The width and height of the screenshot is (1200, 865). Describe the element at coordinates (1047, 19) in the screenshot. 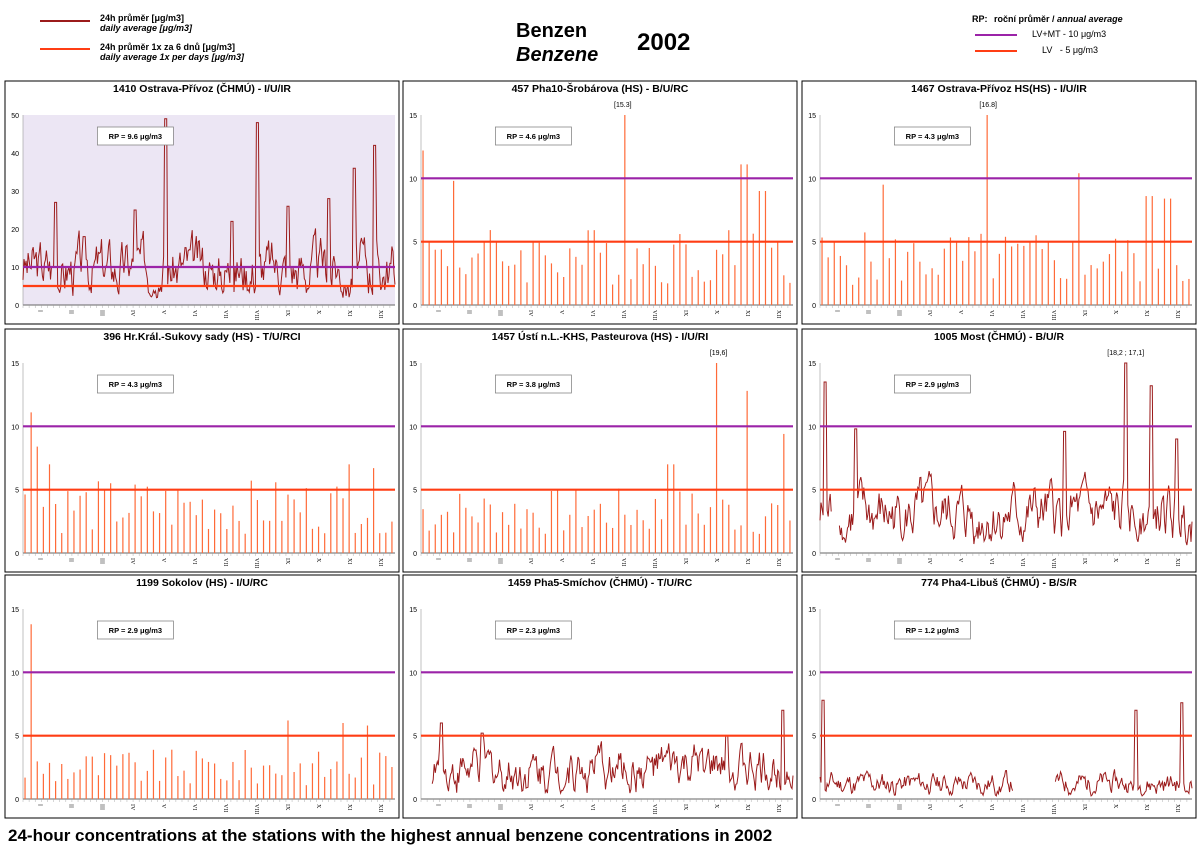

I see `legend-rp: RP: roční průměr / annual average` at that location.